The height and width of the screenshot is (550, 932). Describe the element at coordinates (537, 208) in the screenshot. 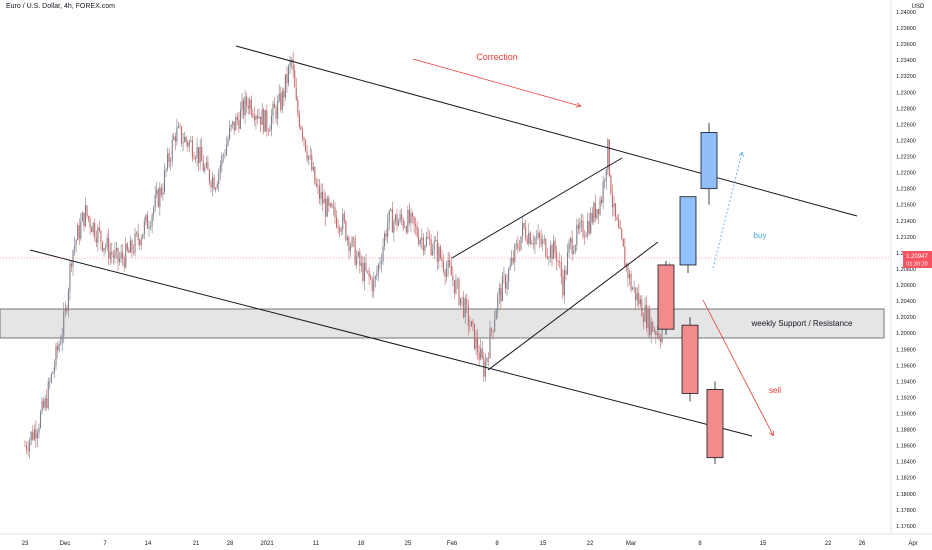

I see `wedge-top-trendline` at that location.